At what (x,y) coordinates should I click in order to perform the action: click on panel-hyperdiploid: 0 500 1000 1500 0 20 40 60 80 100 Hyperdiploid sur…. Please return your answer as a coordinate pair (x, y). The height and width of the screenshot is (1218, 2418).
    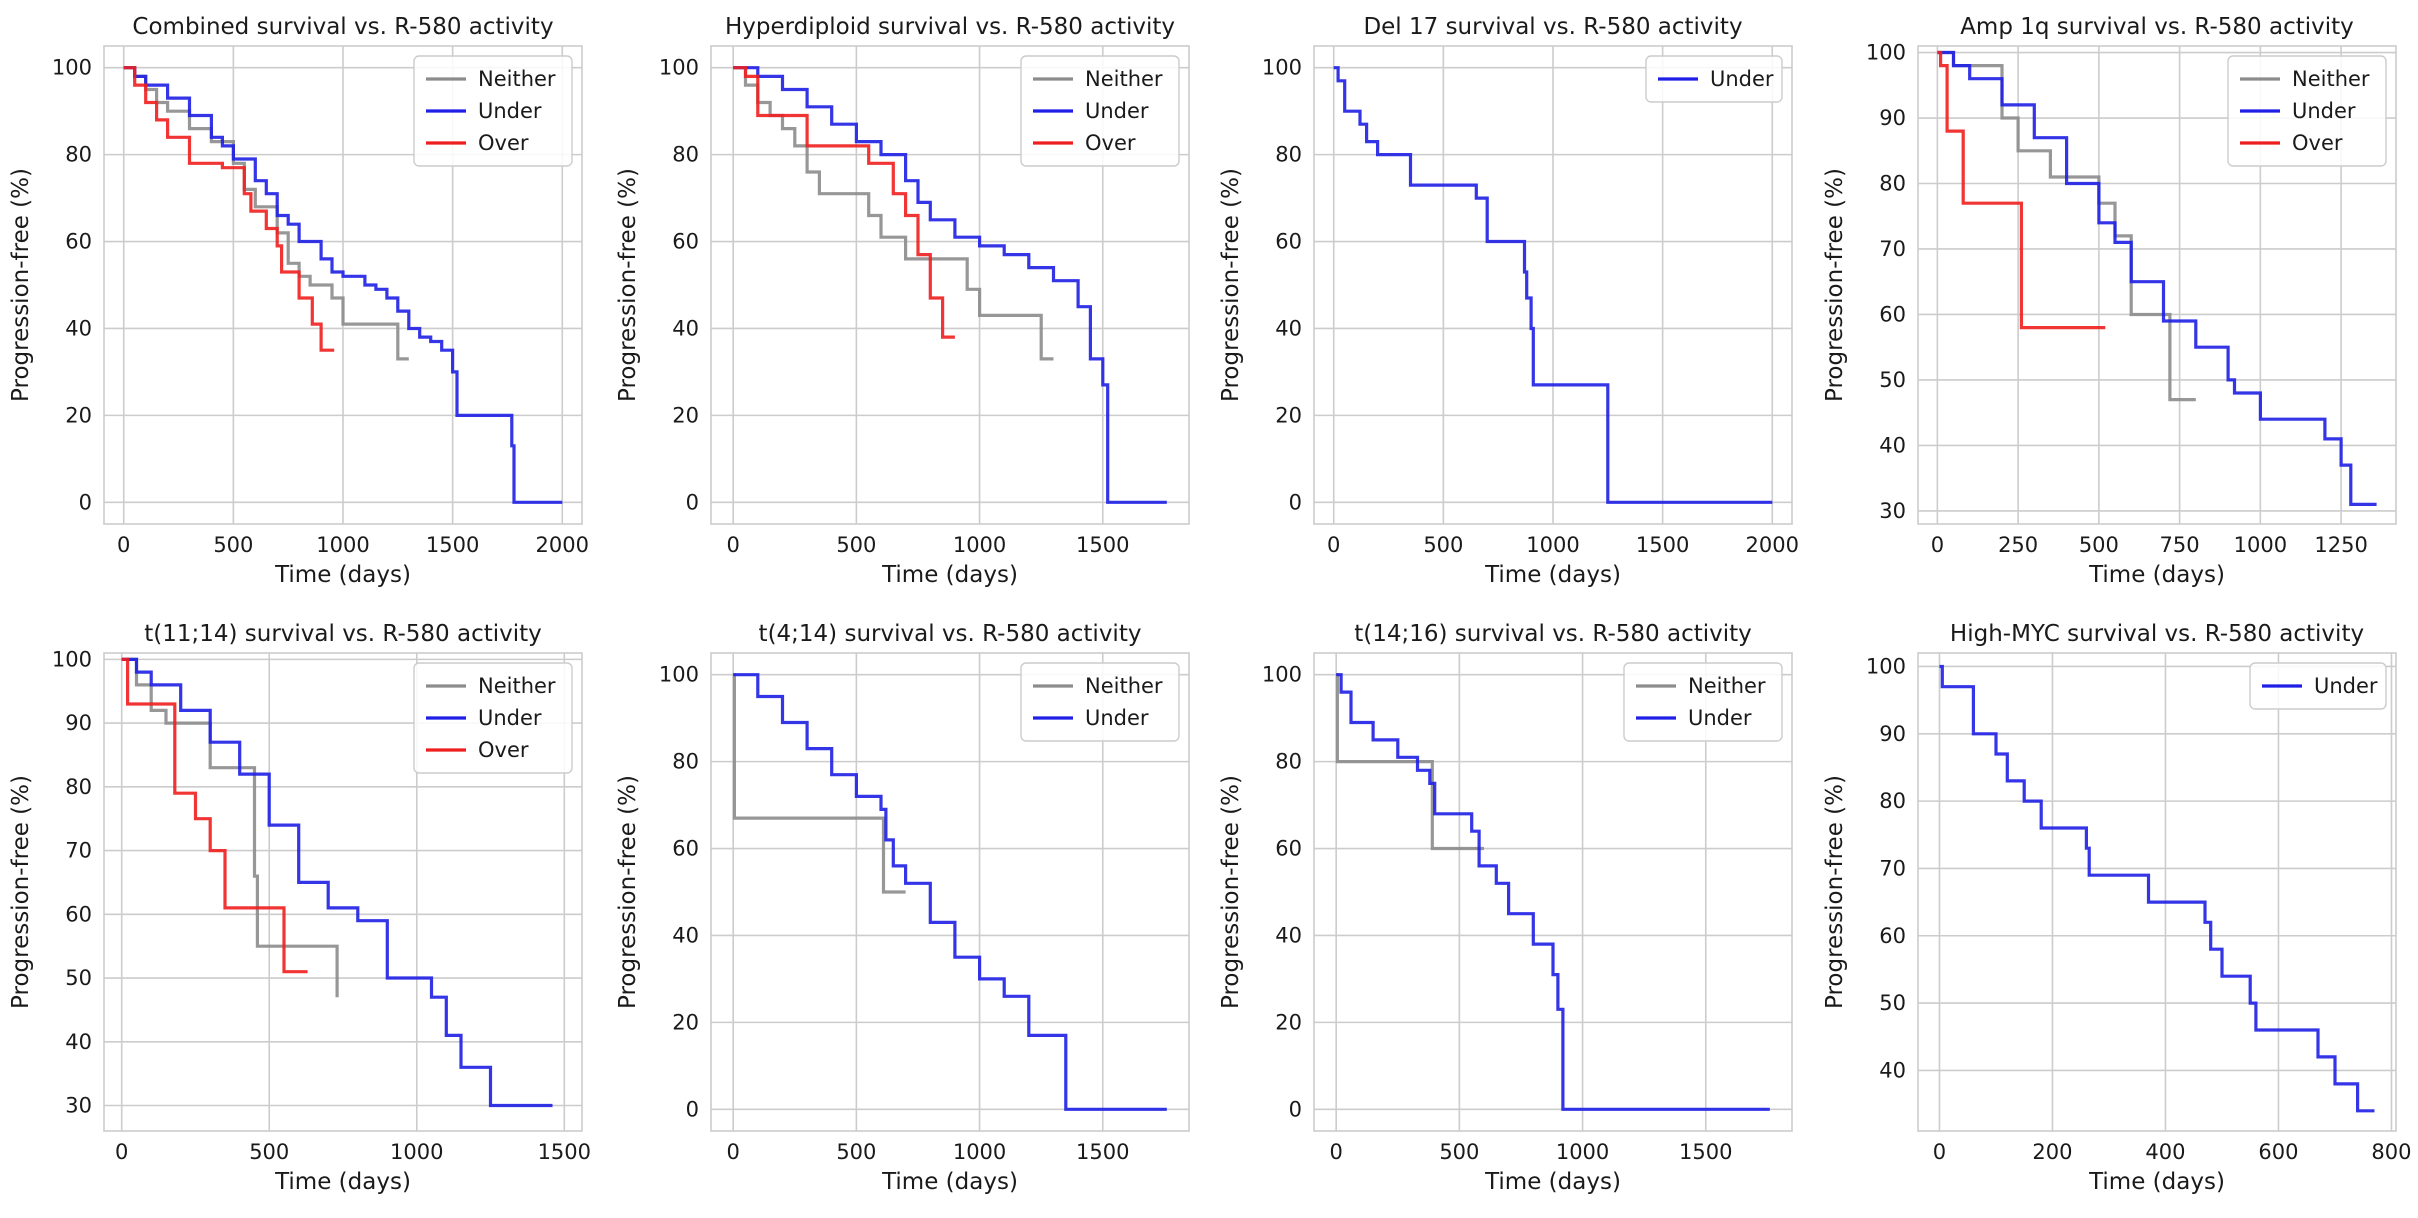
    Looking at the image, I should click on (902, 301).